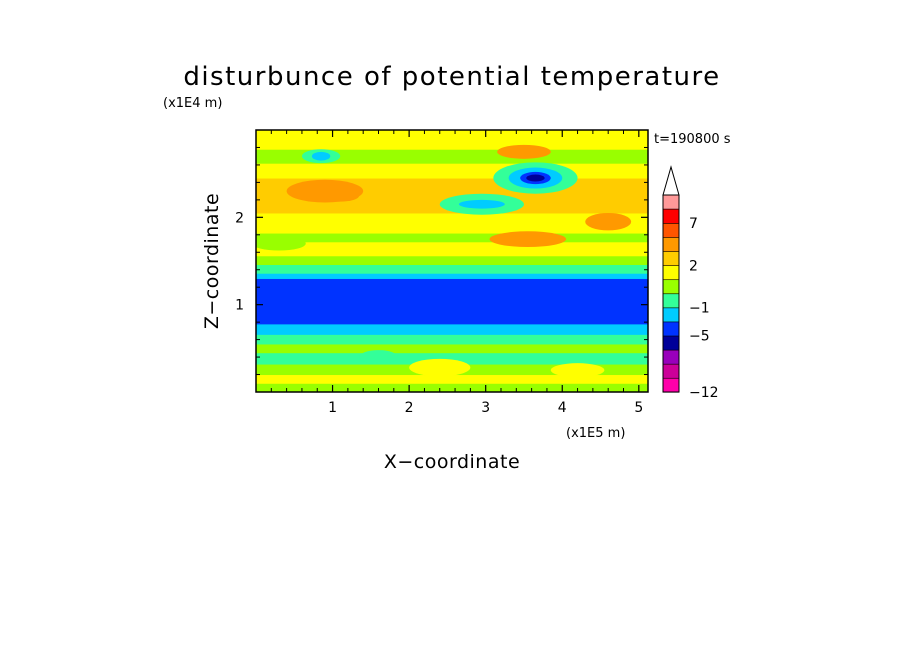 The height and width of the screenshot is (654, 904). I want to click on x-scale-label: (x1E5 m), so click(595, 433).